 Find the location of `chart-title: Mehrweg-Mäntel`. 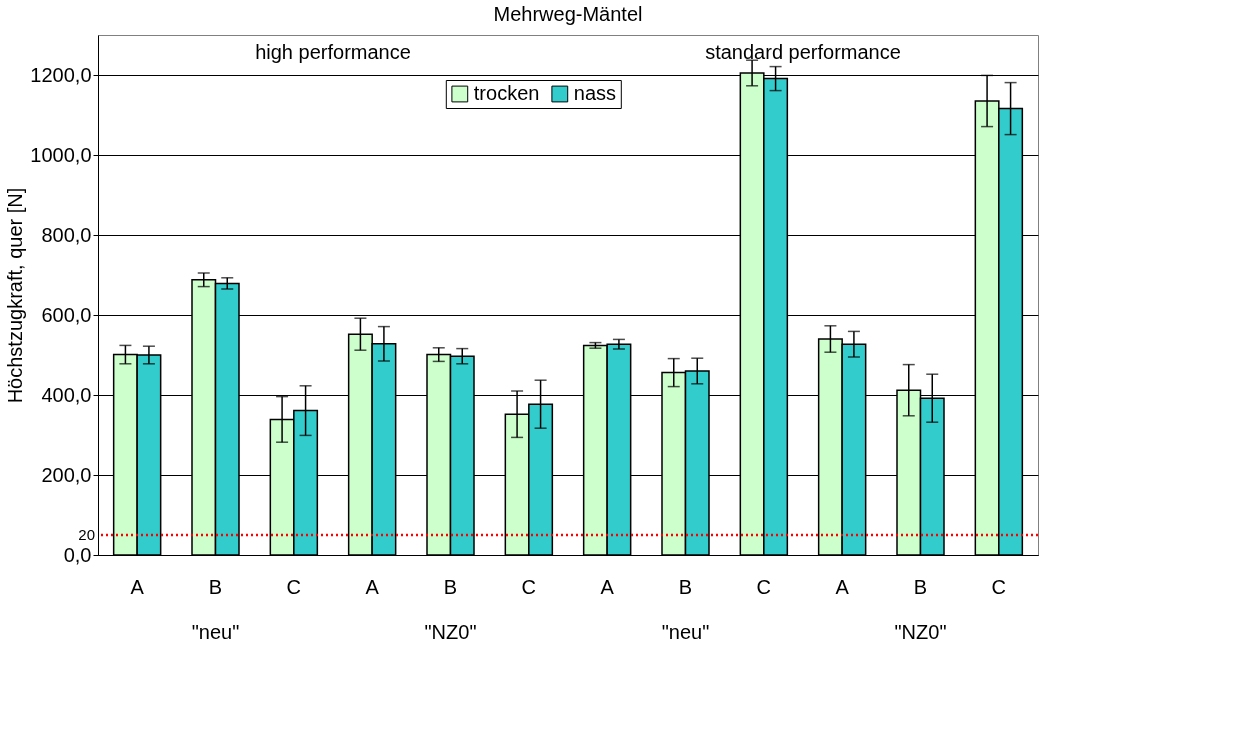

chart-title: Mehrweg-Mäntel is located at coordinates (568, 14).